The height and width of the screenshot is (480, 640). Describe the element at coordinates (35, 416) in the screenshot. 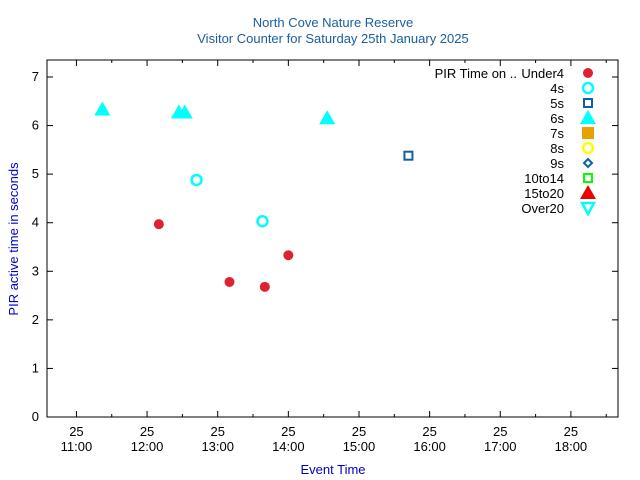

I see `y-tick-label: 0` at that location.